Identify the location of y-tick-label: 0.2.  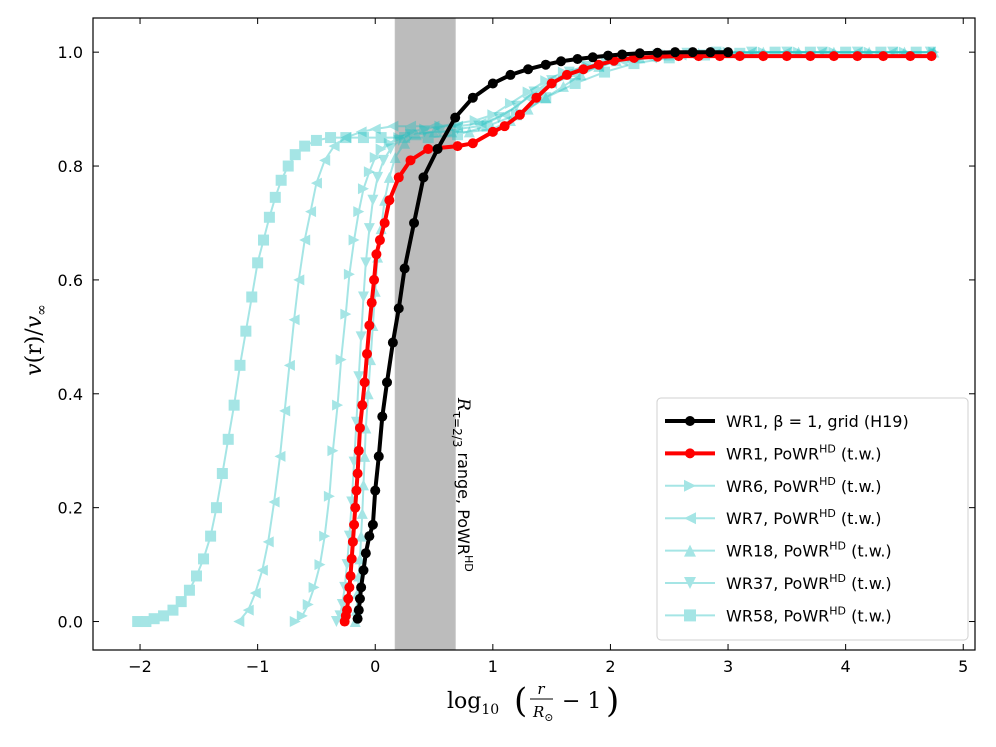
(70, 508).